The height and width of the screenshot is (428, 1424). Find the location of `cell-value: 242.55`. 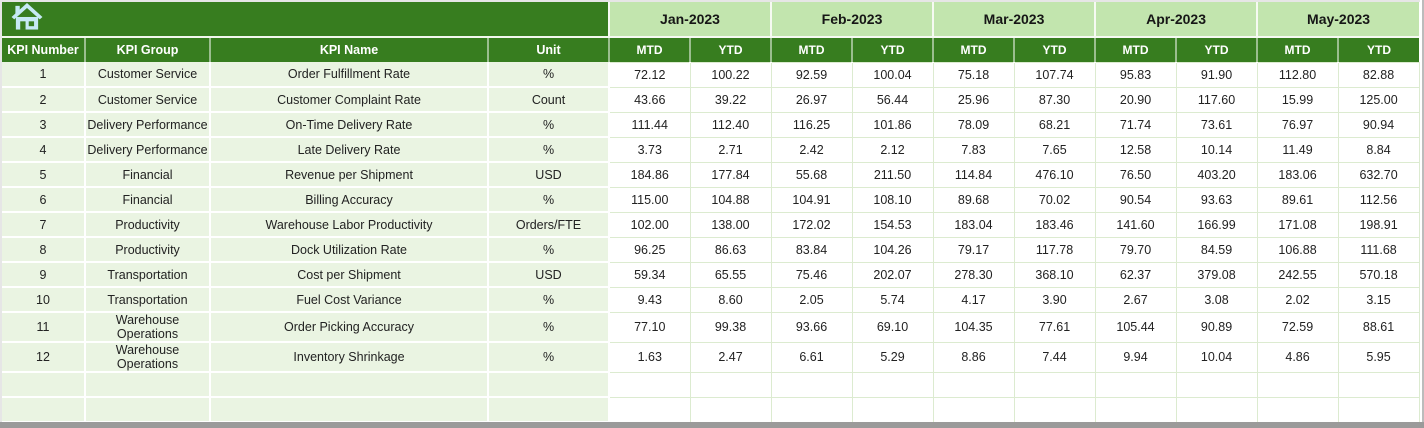

cell-value: 242.55 is located at coordinates (1297, 274).